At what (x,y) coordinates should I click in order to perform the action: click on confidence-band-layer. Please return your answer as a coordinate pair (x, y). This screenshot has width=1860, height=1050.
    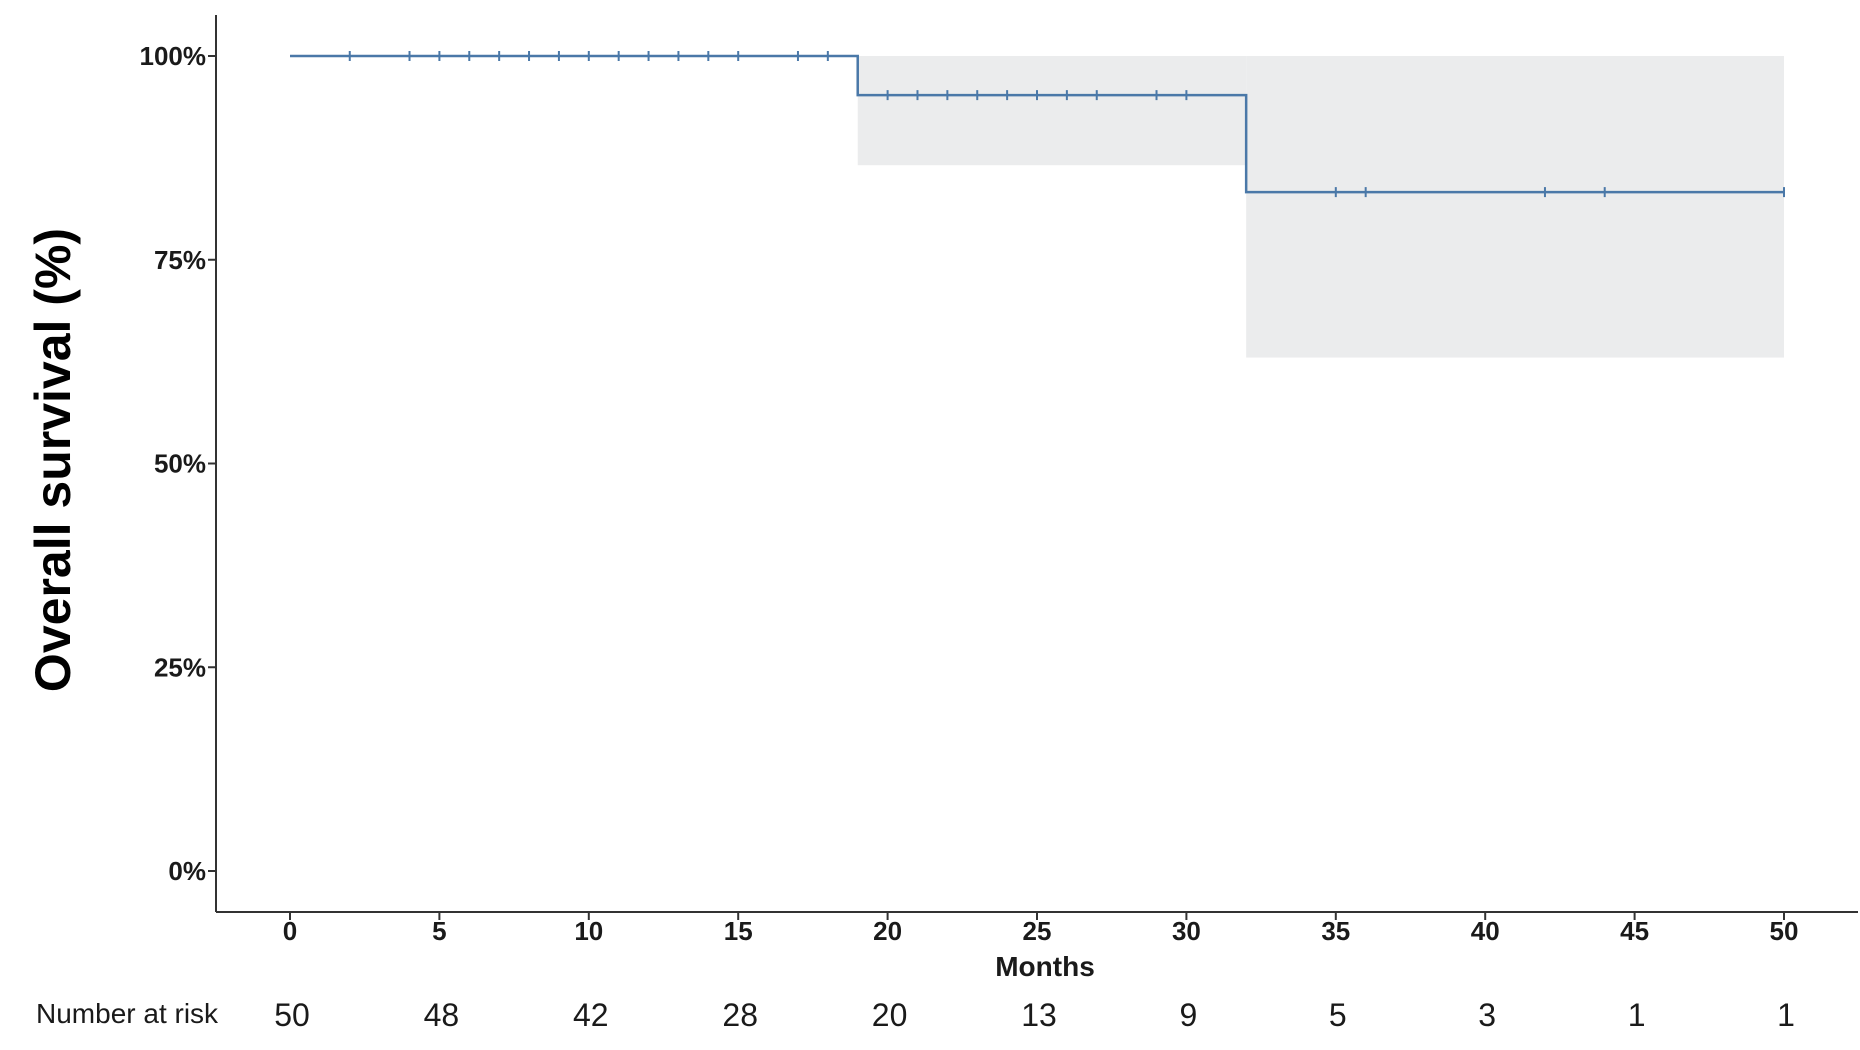
    Looking at the image, I should click on (1320, 207).